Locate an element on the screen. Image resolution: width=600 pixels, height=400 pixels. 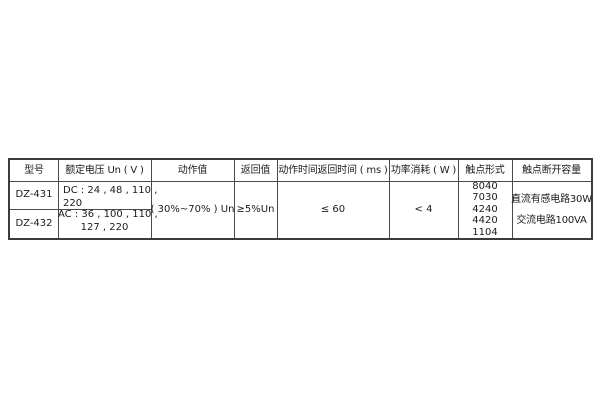
model-row-divider-line is located at coordinates (80, 209).